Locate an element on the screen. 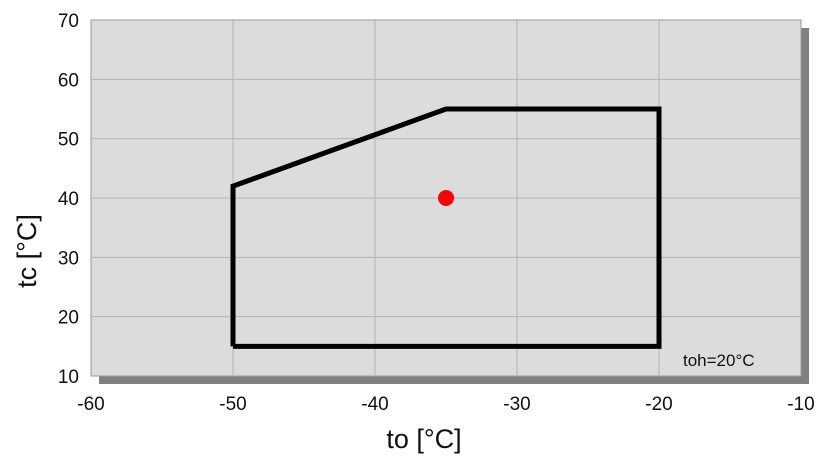 The height and width of the screenshot is (462, 818). y-axis-ticks: 10 20 30 40 50 60 70 is located at coordinates (68, 199).